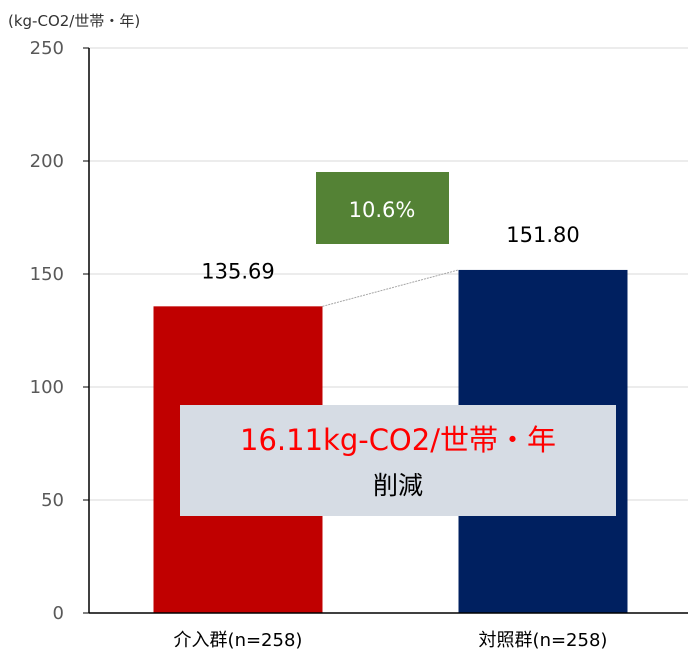  Describe the element at coordinates (542, 235) in the screenshot. I see `bar-value-label: 151.80` at that location.